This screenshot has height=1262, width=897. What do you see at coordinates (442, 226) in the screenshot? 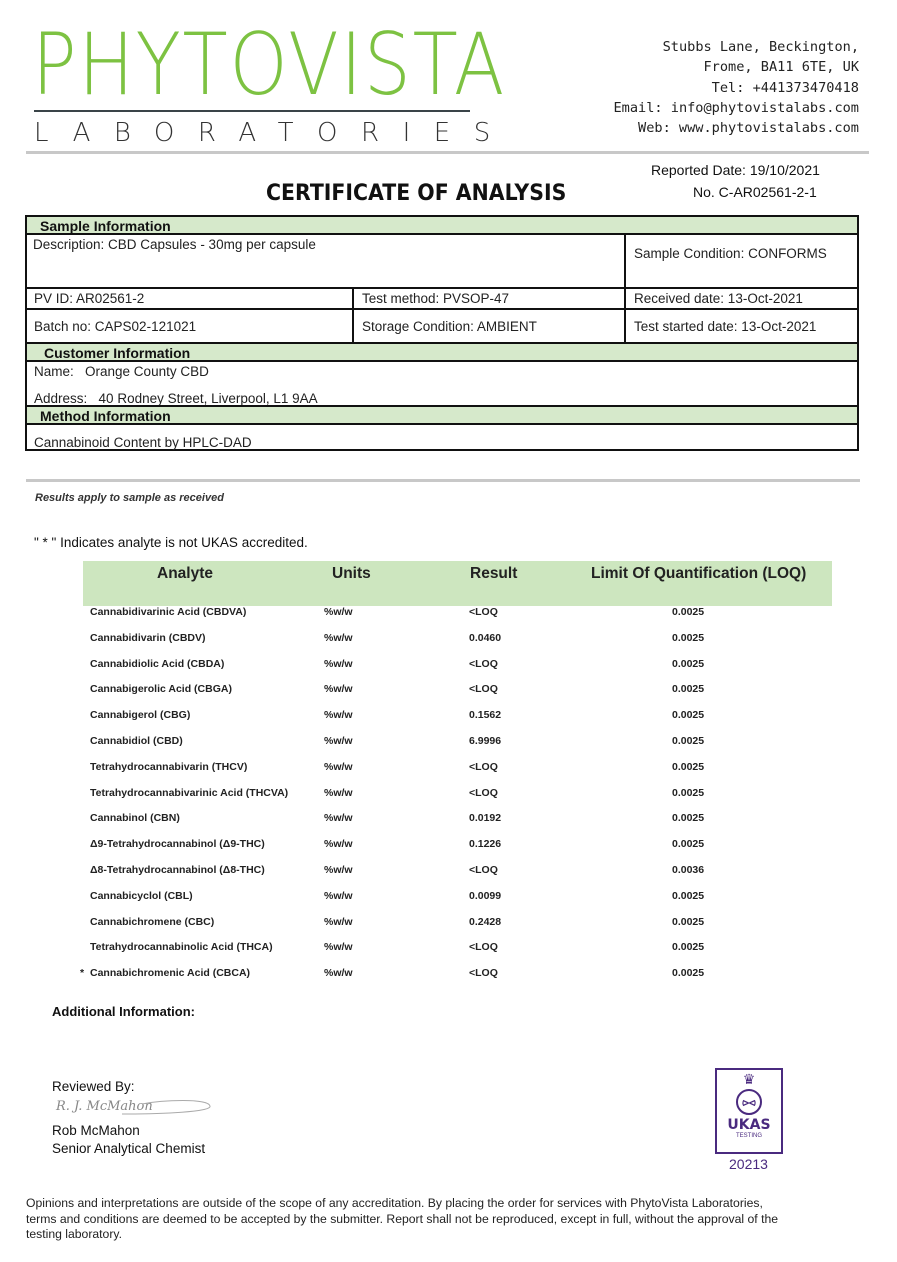
I see `section-header-sample: Sample Information` at bounding box center [442, 226].